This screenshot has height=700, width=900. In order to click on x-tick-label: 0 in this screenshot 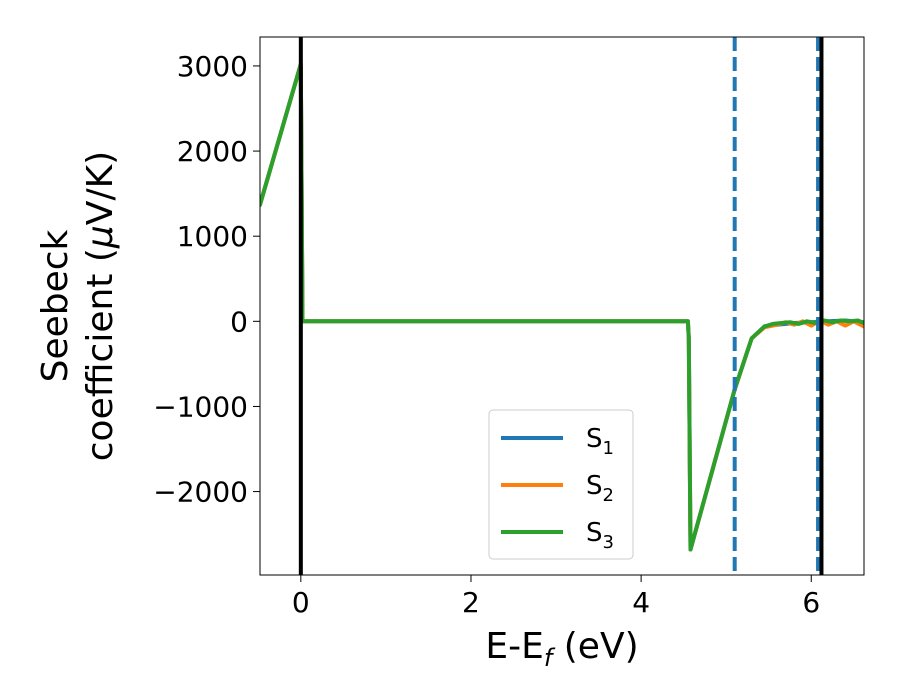, I will do `click(301, 602)`.